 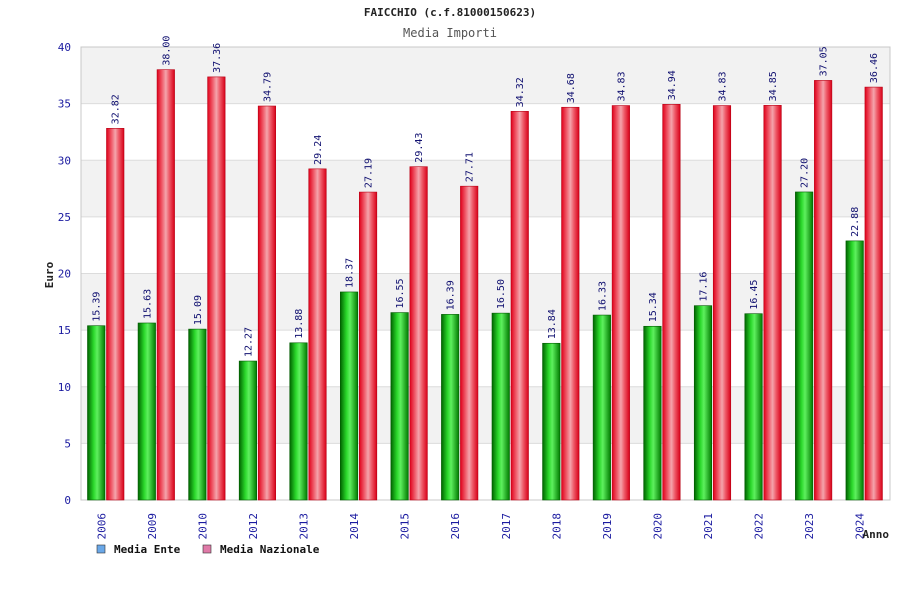 I want to click on legend-swatch-media-ente, so click(x=101, y=549).